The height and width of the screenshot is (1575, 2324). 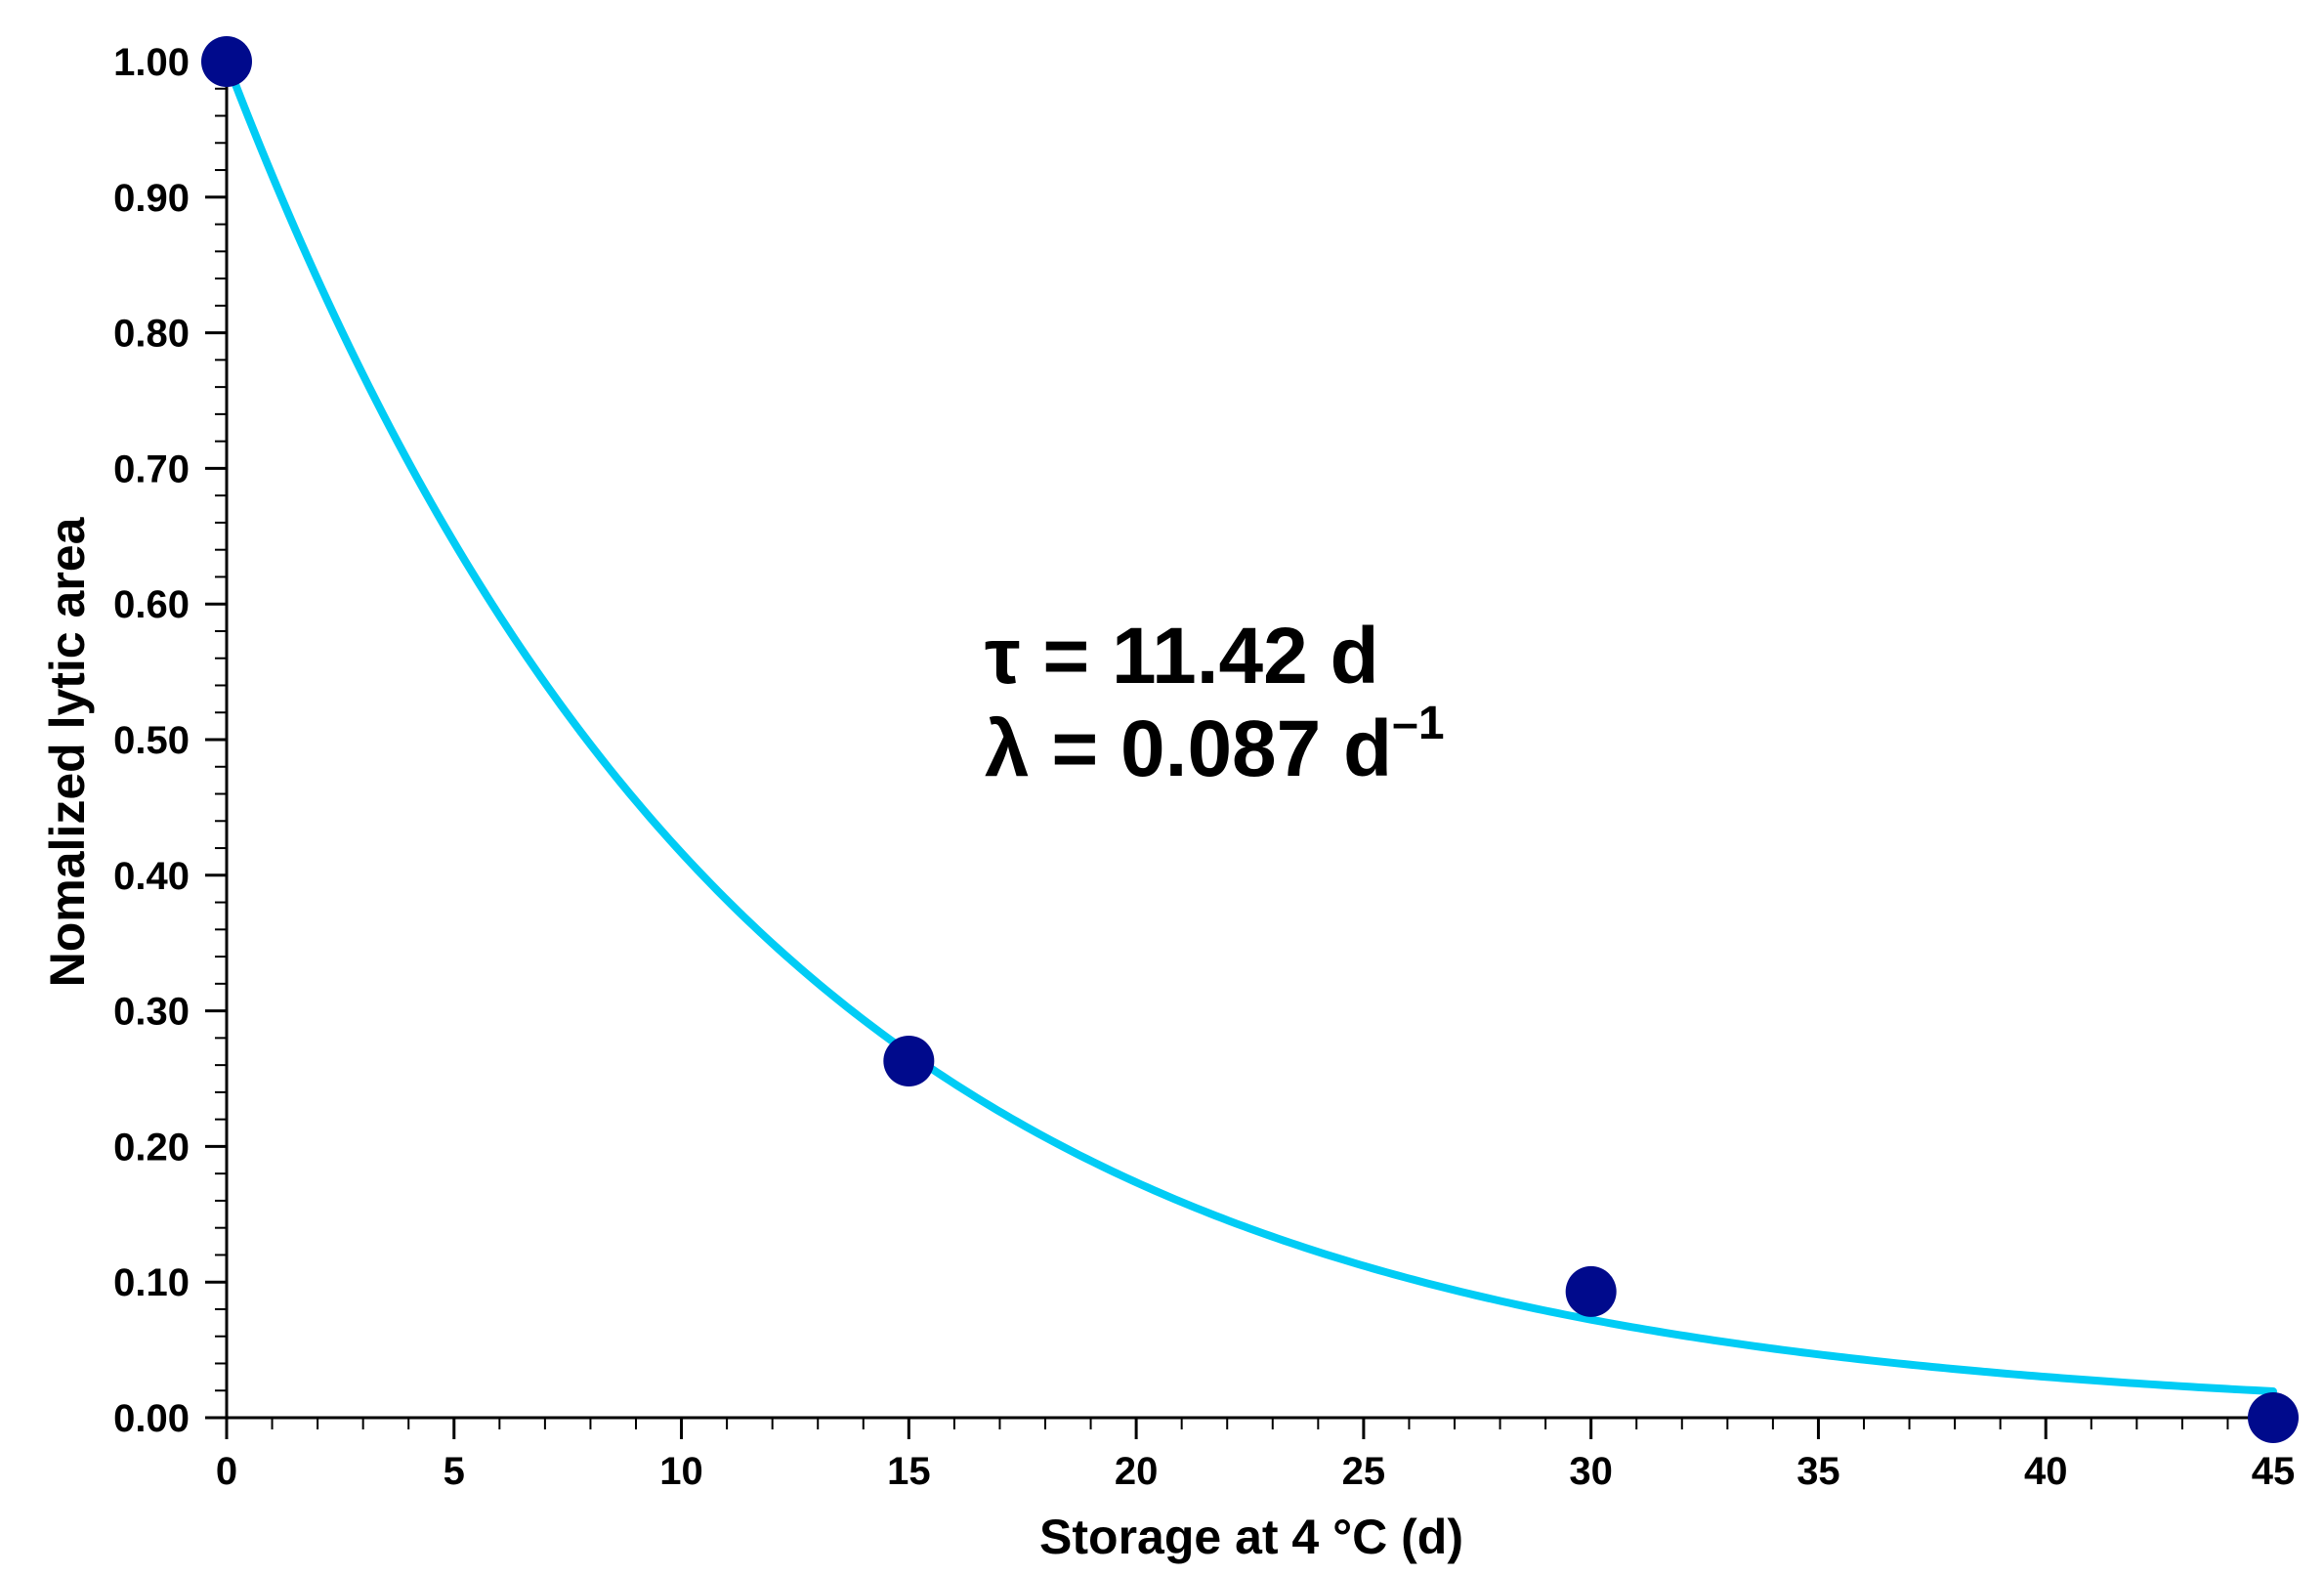 What do you see at coordinates (226, 1471) in the screenshot?
I see `x-tick-label: 0` at bounding box center [226, 1471].